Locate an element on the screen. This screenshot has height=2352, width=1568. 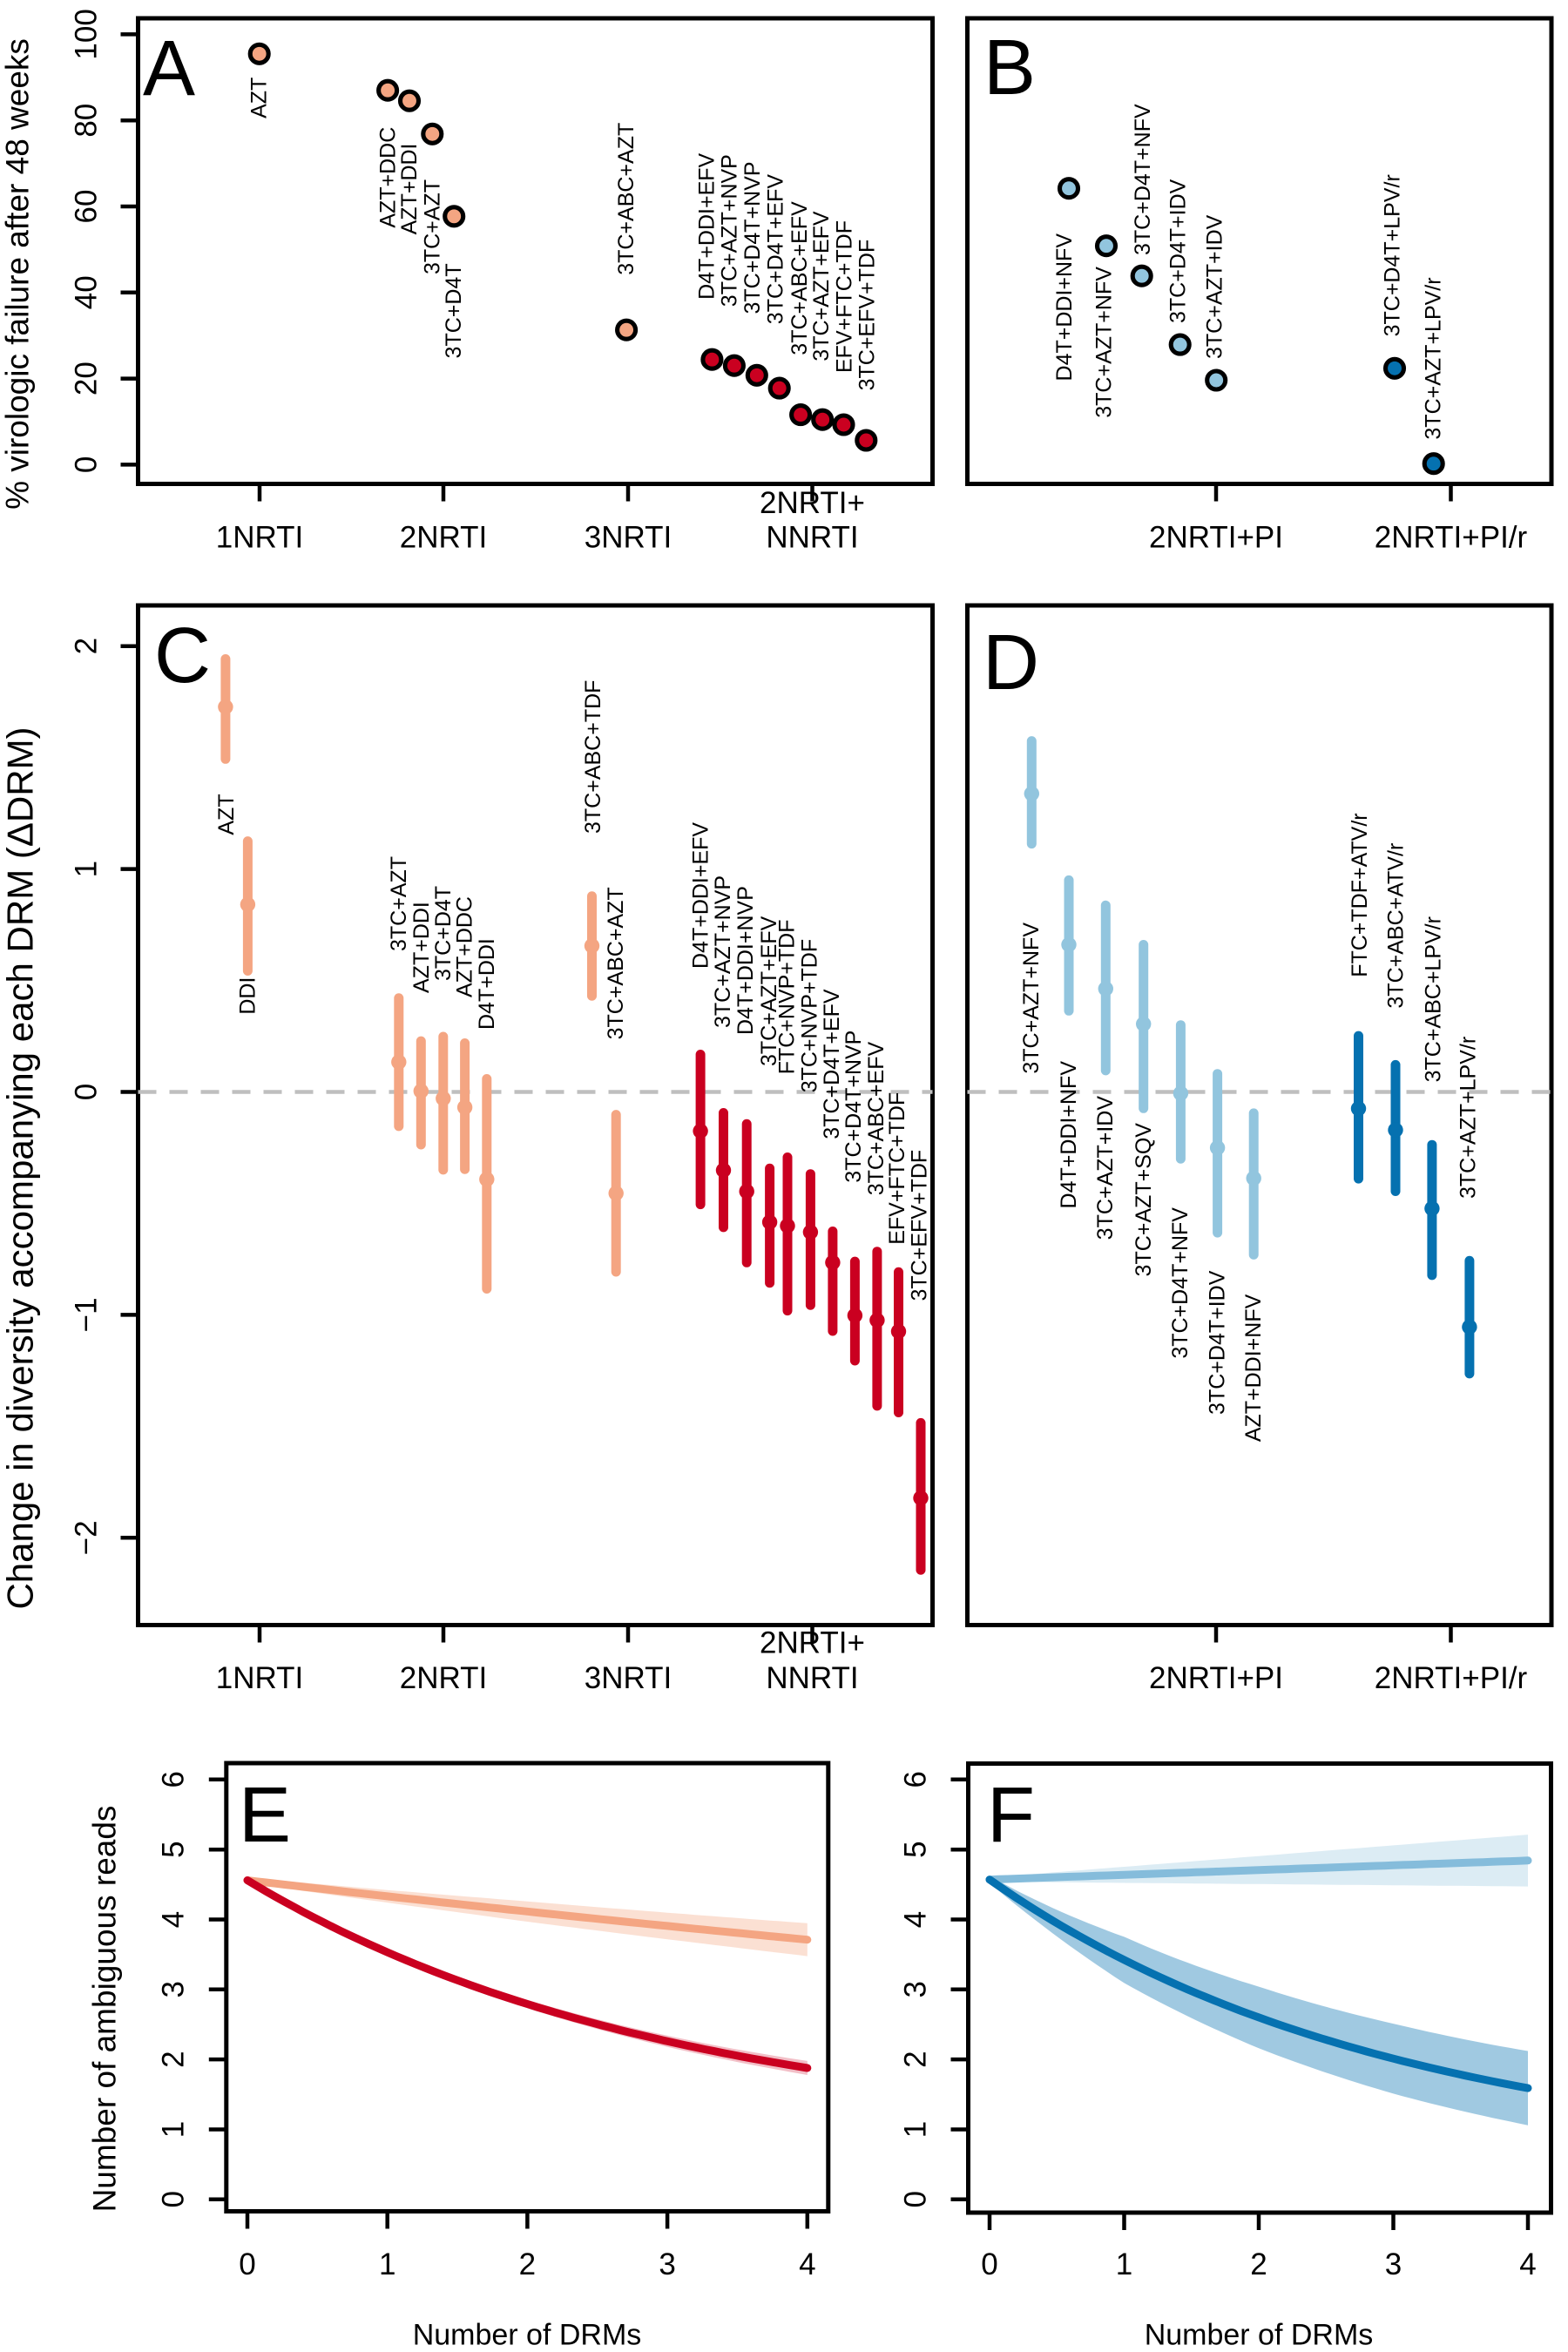
svg-text: 60 is located at coordinates (87, 207).